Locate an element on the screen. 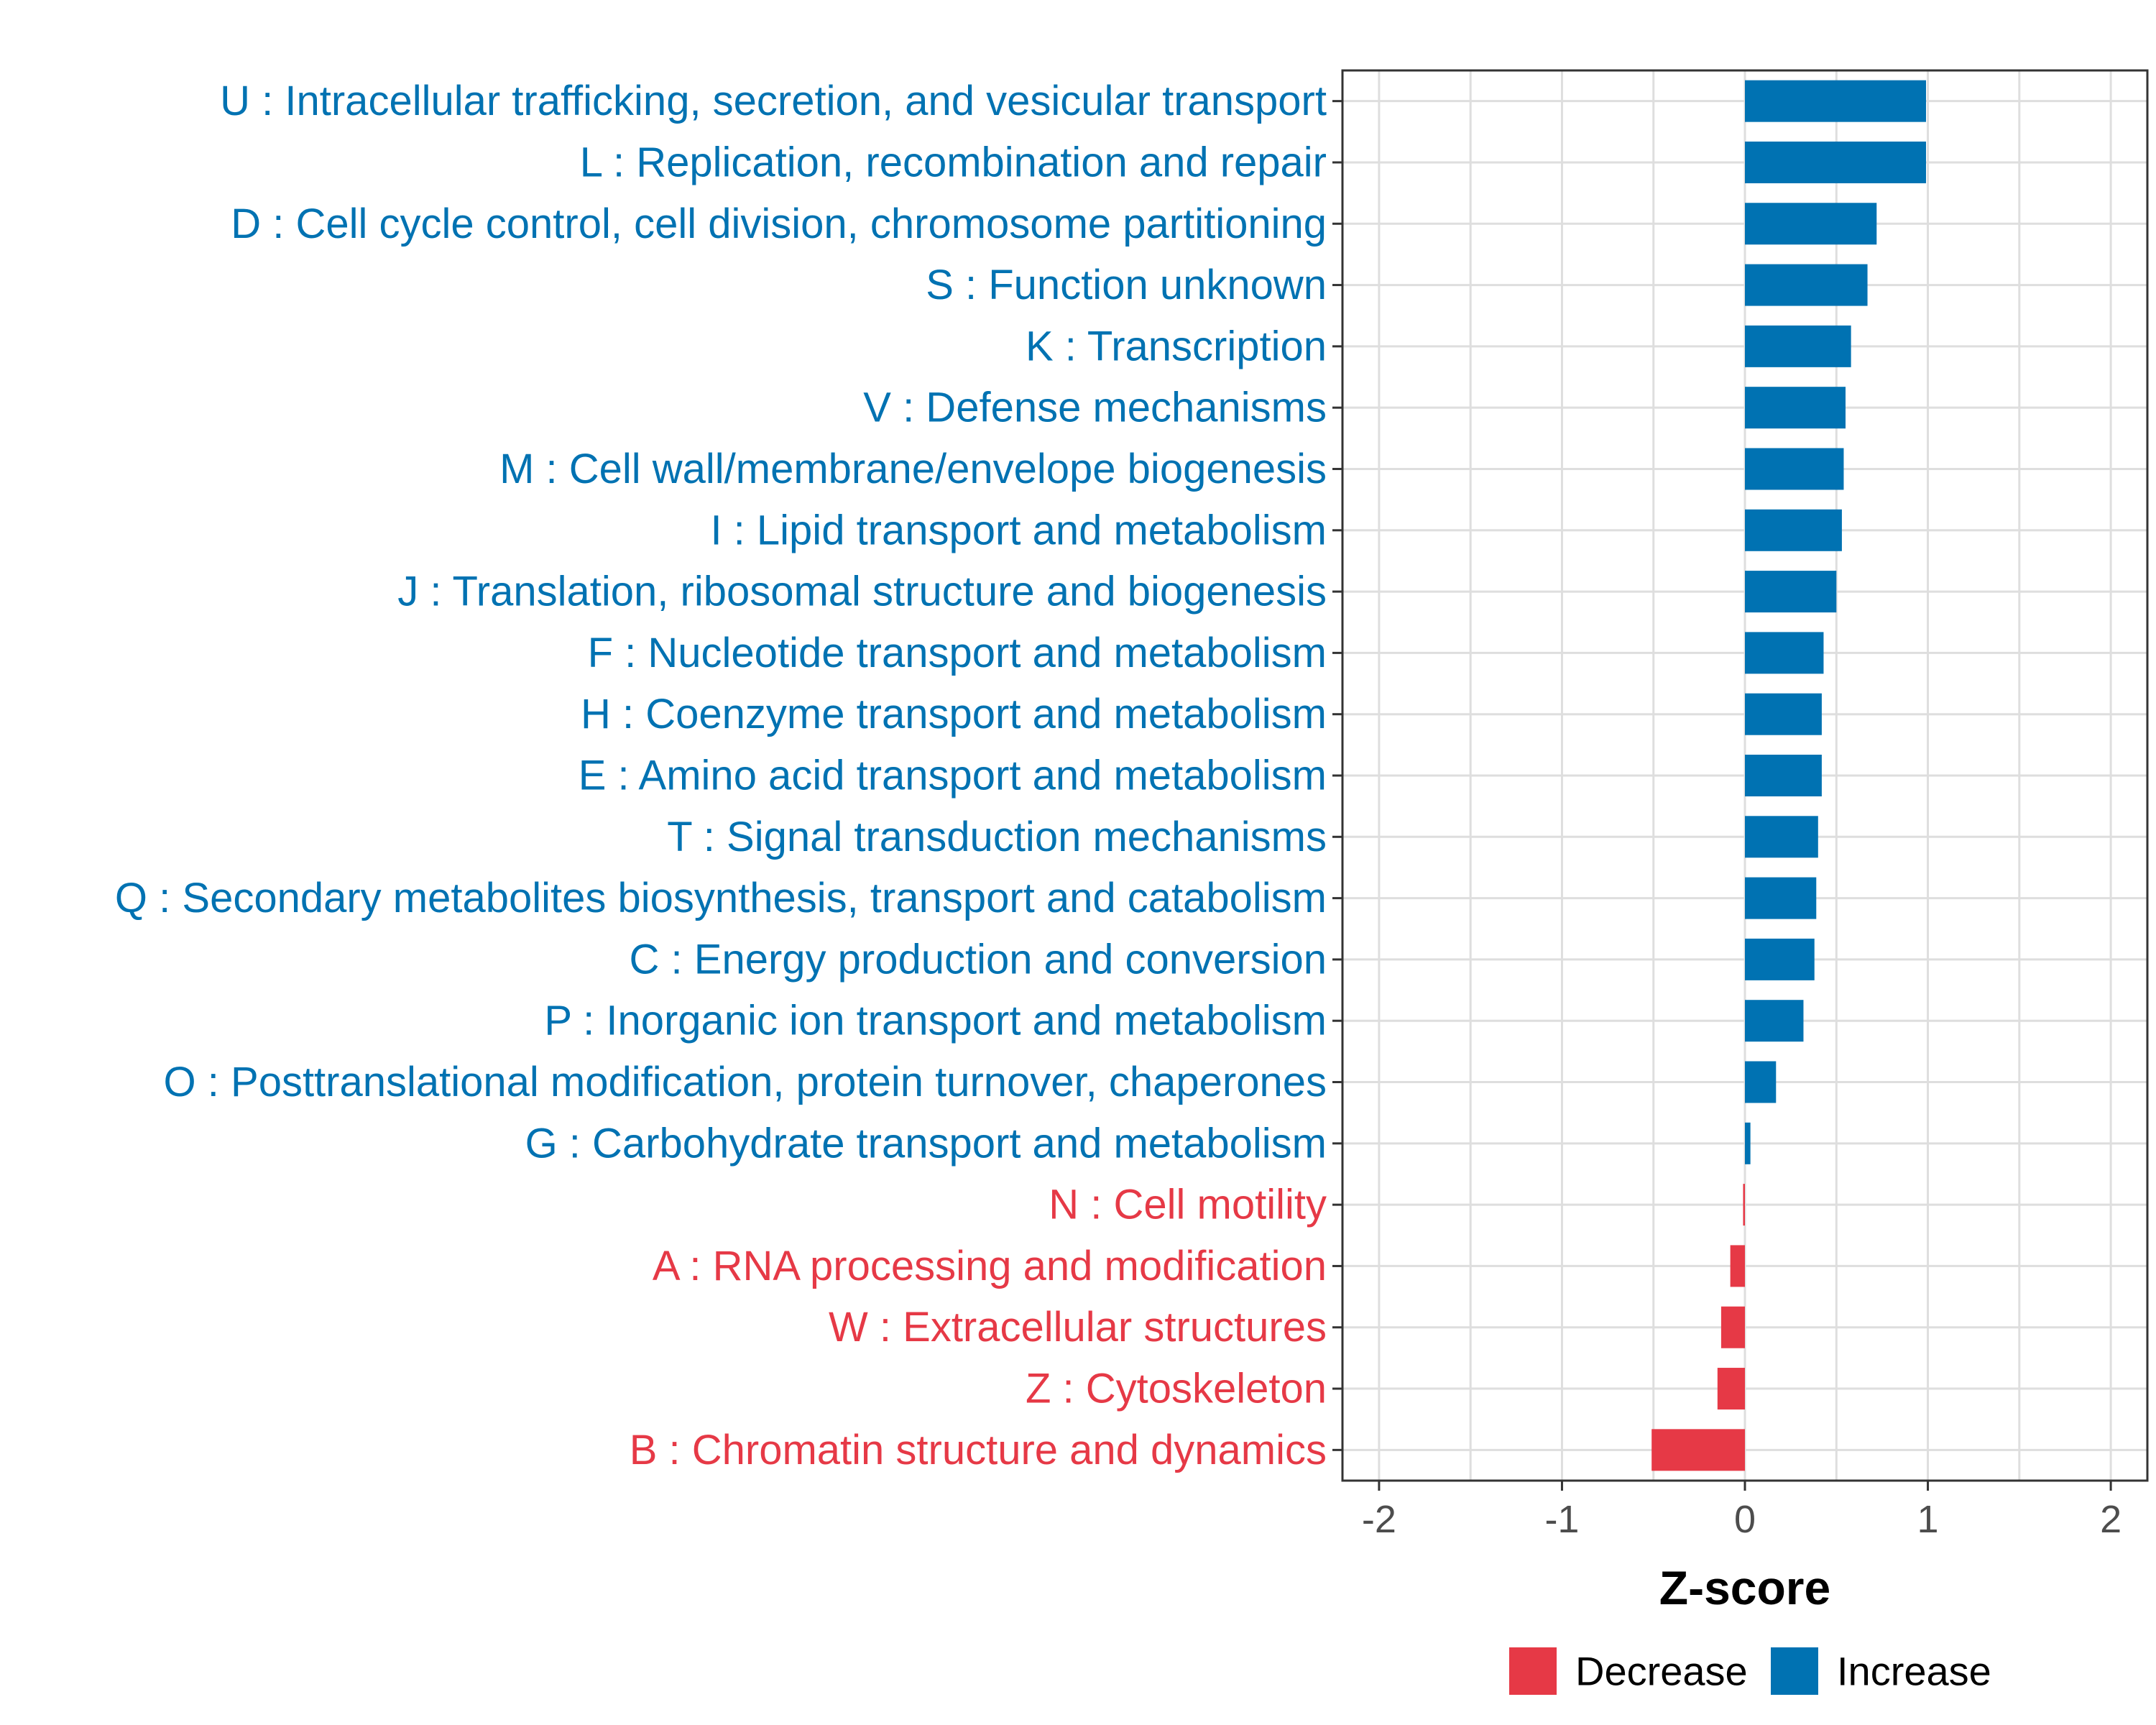 The image size is (2156, 1725). category-label: W : Extracellular structures is located at coordinates (1078, 1327).